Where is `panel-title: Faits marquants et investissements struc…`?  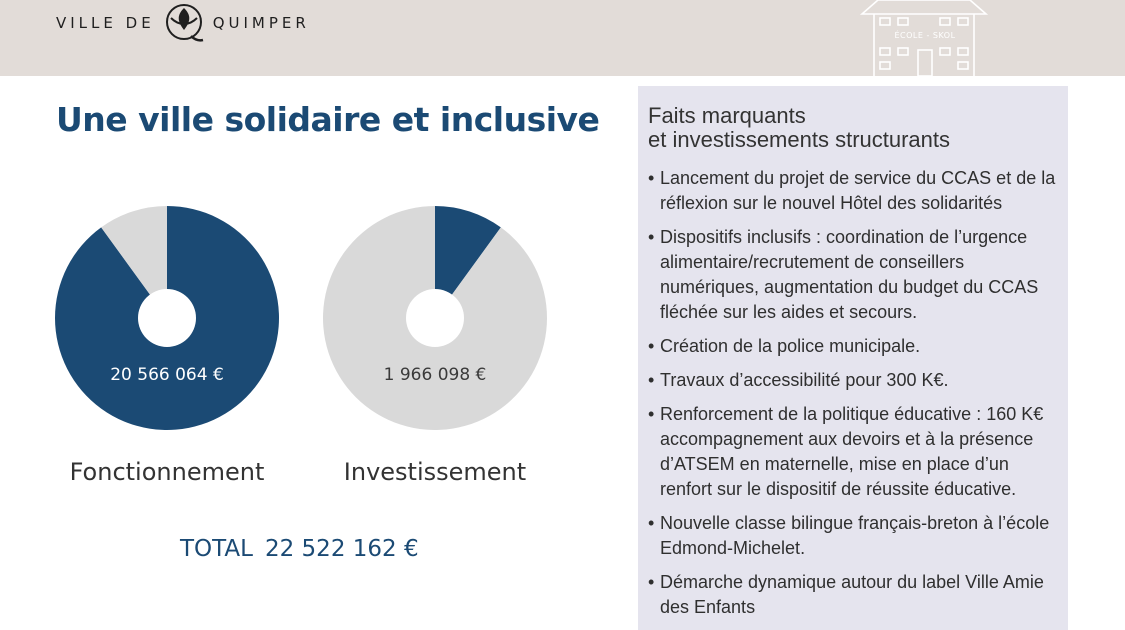 panel-title: Faits marquants et investissements struc… is located at coordinates (858, 128).